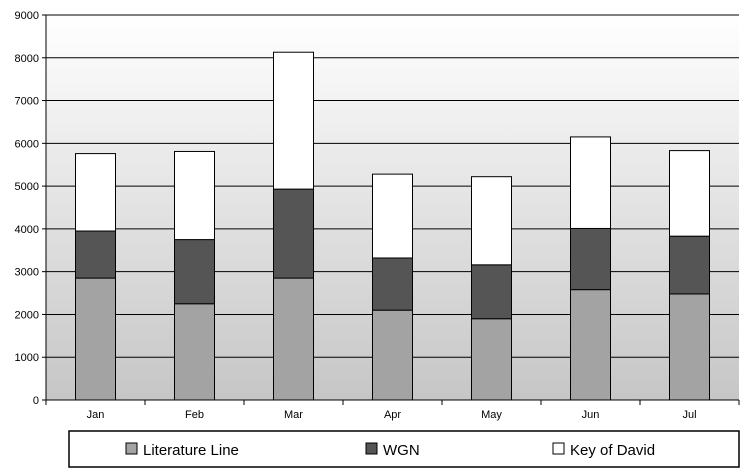  What do you see at coordinates (191, 450) in the screenshot?
I see `legend-label: Literature Line` at bounding box center [191, 450].